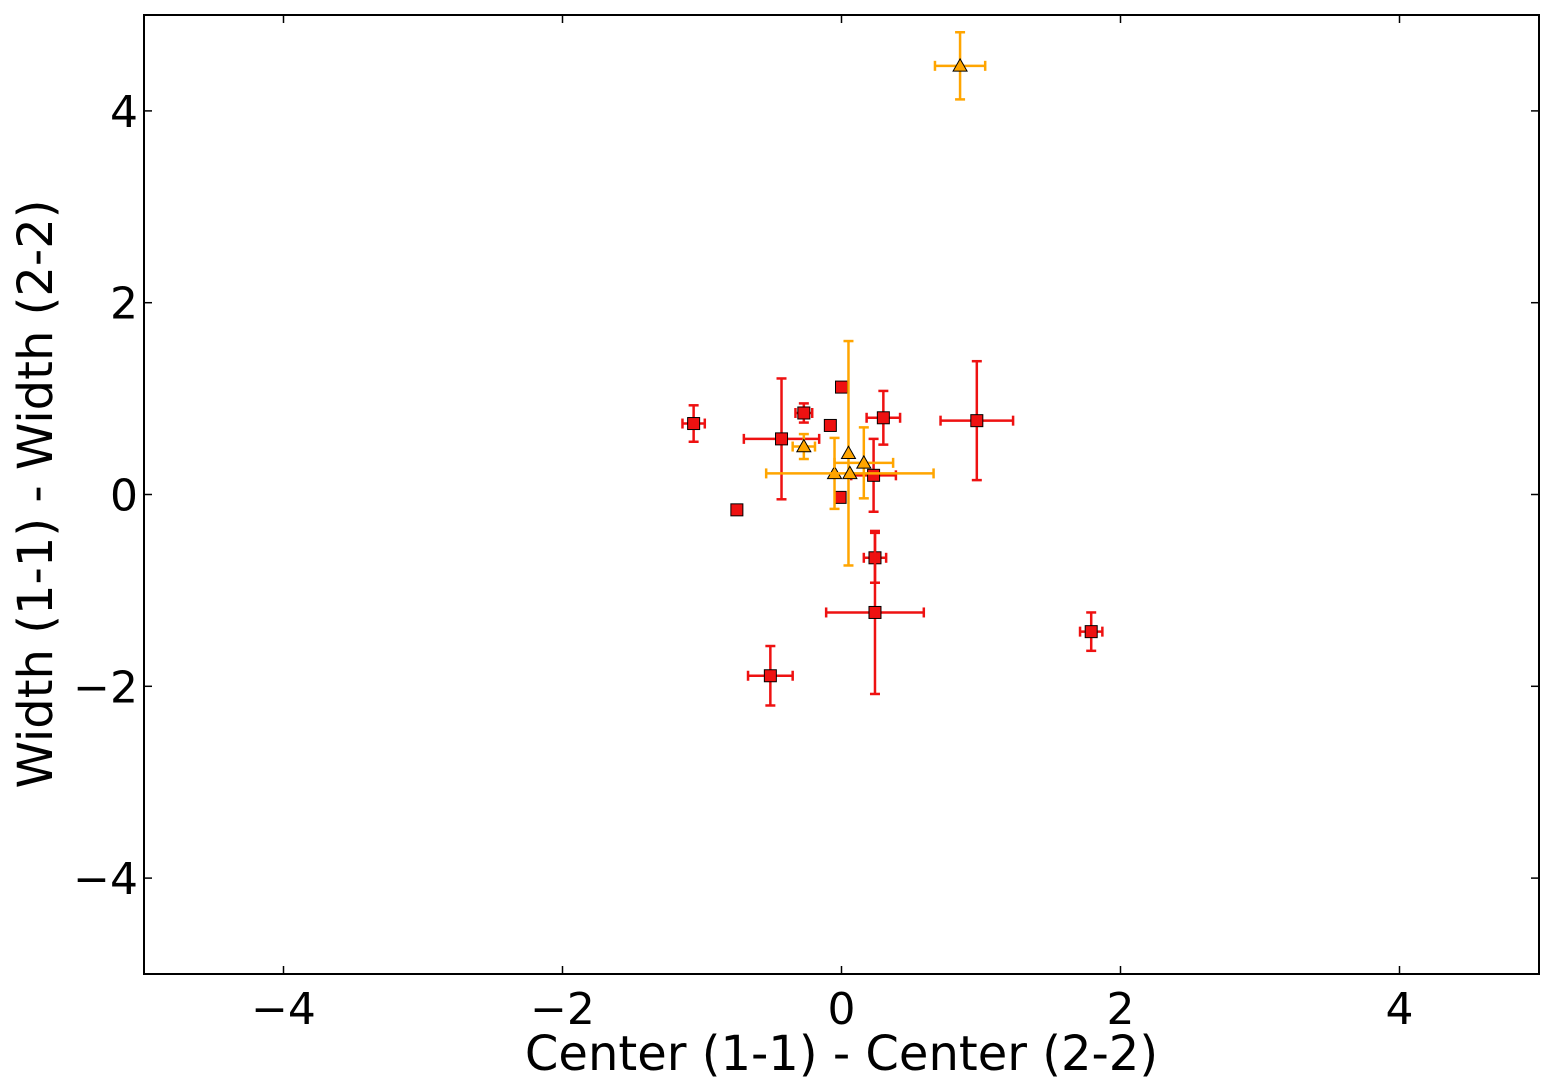 This screenshot has height=1090, width=1554. I want to click on x-tick-label: −4, so click(283, 1009).